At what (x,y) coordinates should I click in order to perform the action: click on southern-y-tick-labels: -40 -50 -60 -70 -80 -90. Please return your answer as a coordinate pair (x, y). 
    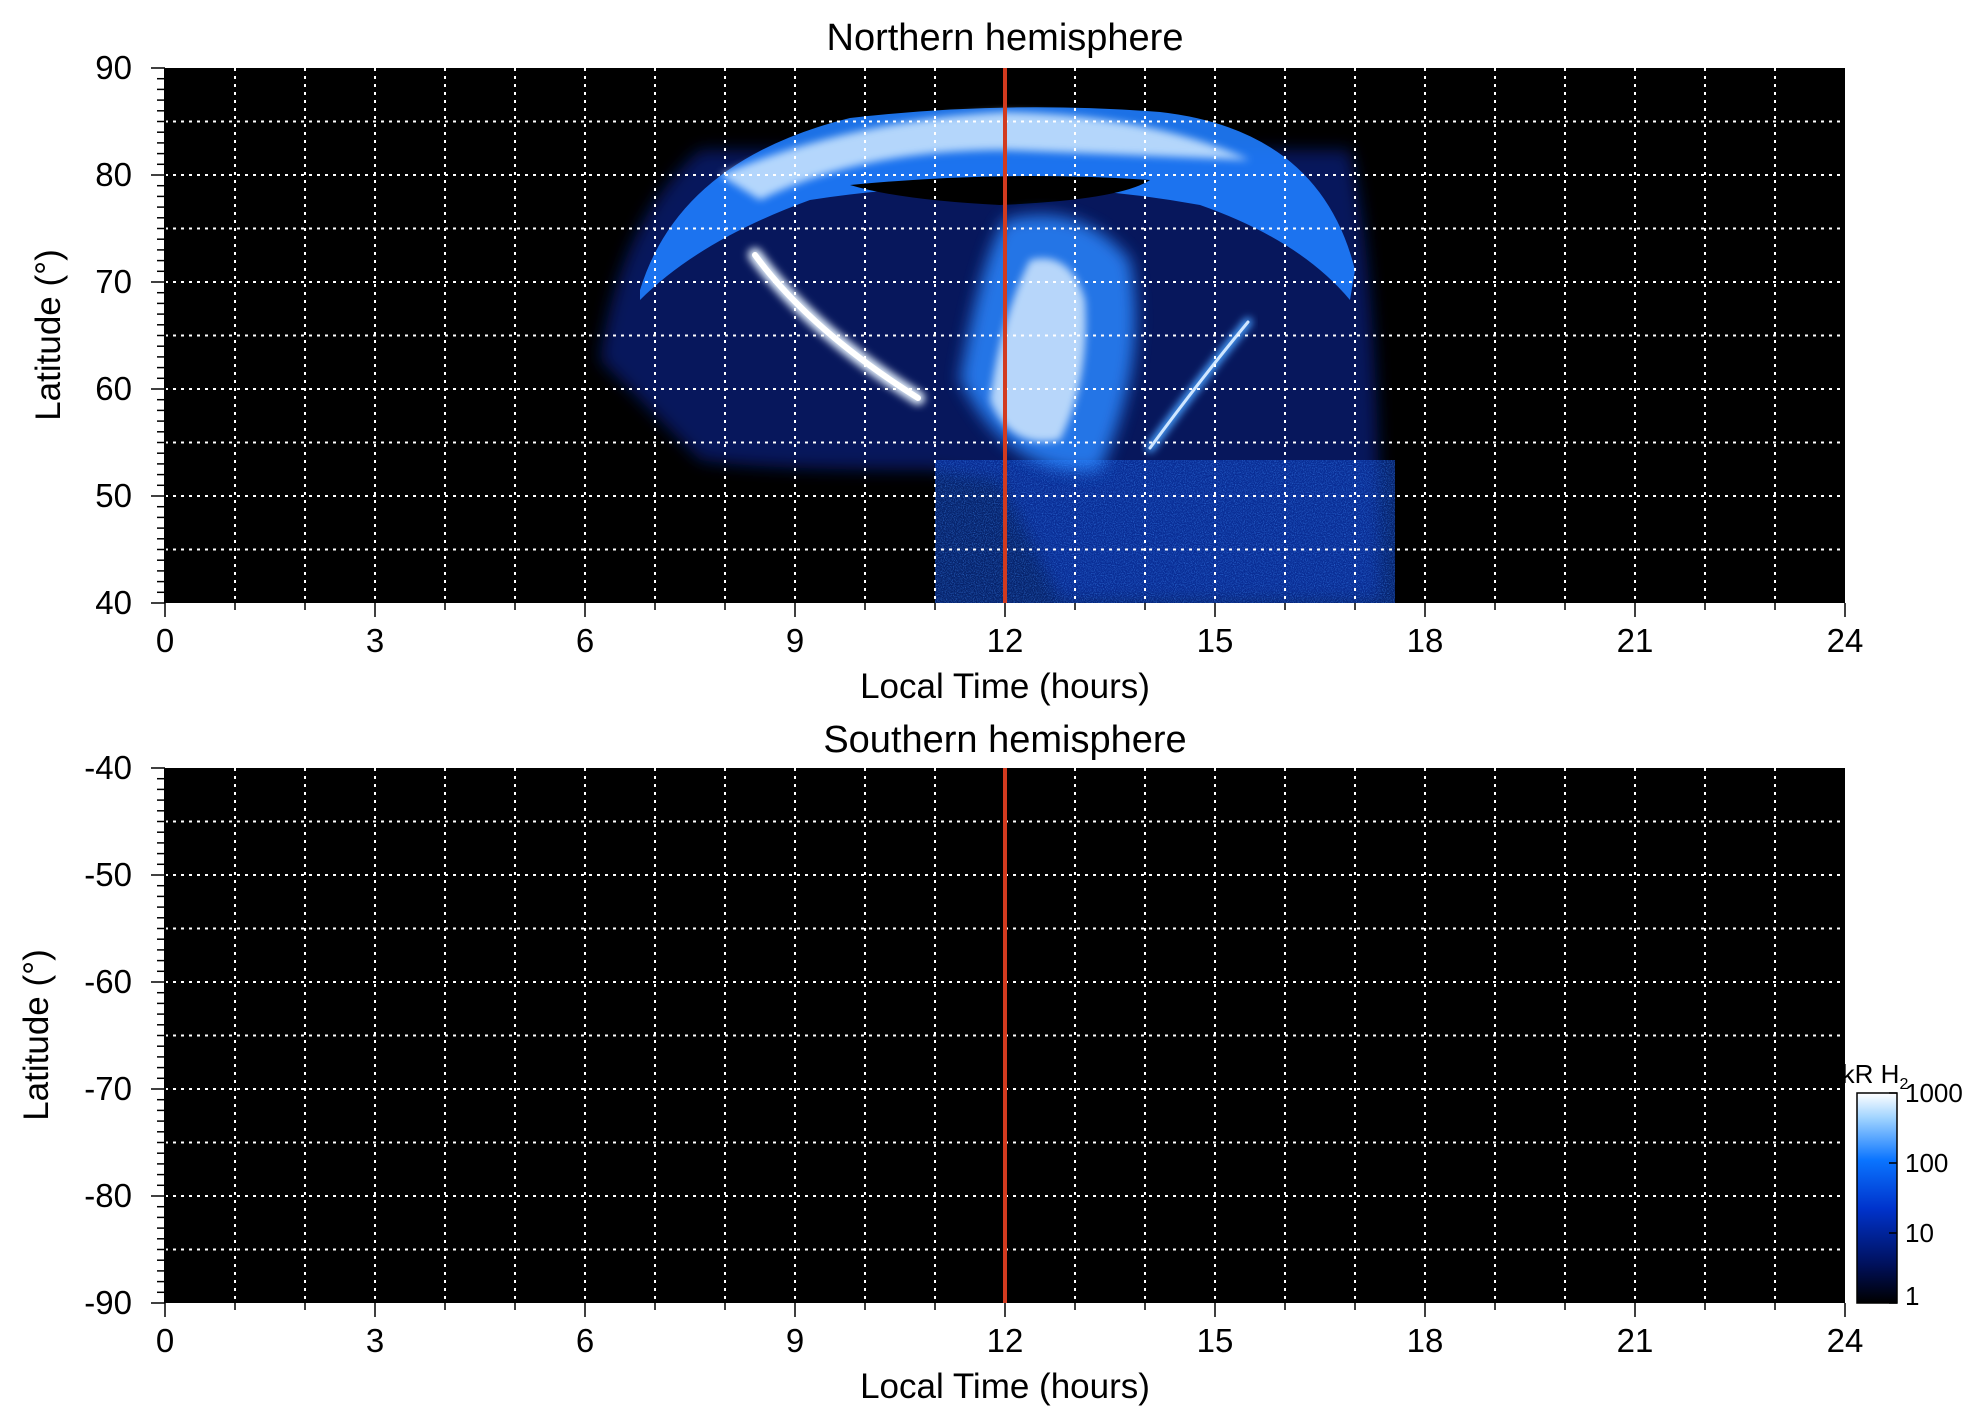
    Looking at the image, I should click on (108, 1035).